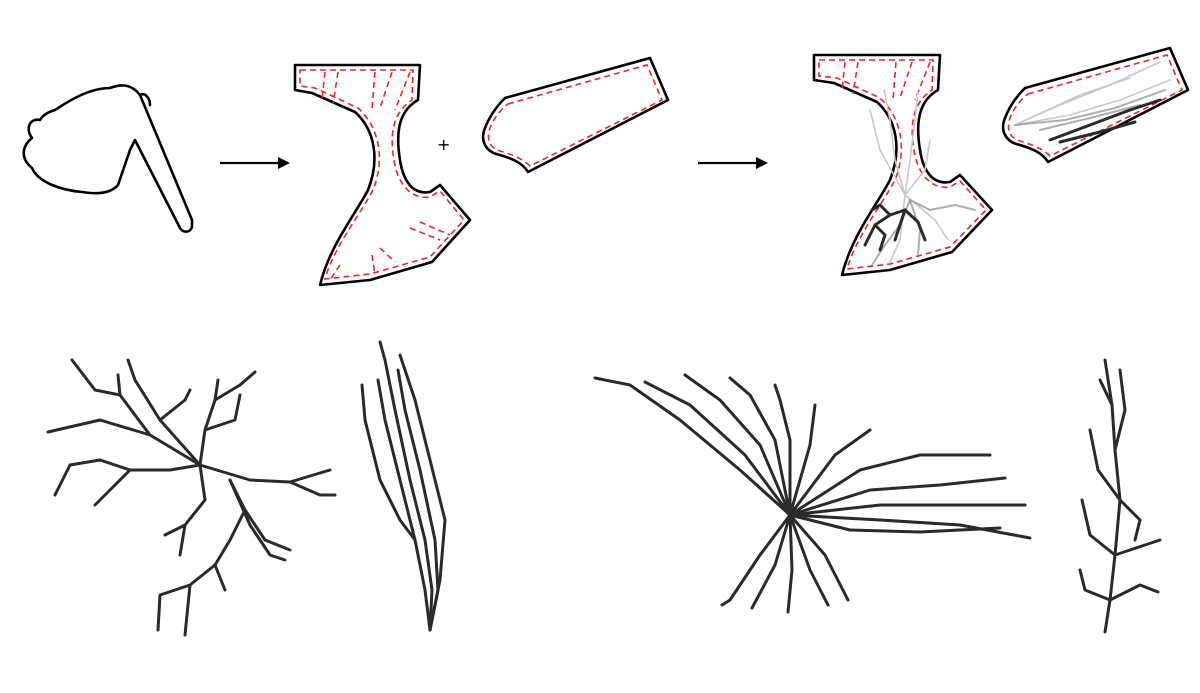 This screenshot has height=693, width=1200. Describe the element at coordinates (903, 165) in the screenshot. I see `grown-piece-a` at that location.